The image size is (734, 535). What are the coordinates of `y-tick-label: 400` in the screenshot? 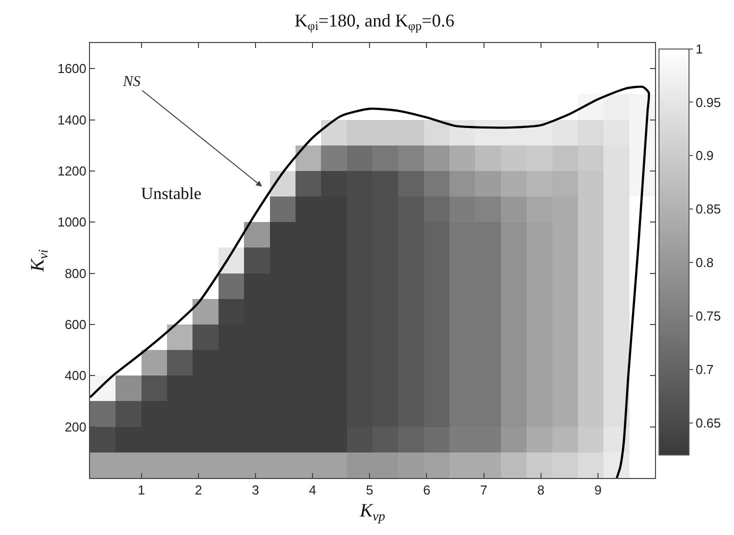 It's located at (75, 376).